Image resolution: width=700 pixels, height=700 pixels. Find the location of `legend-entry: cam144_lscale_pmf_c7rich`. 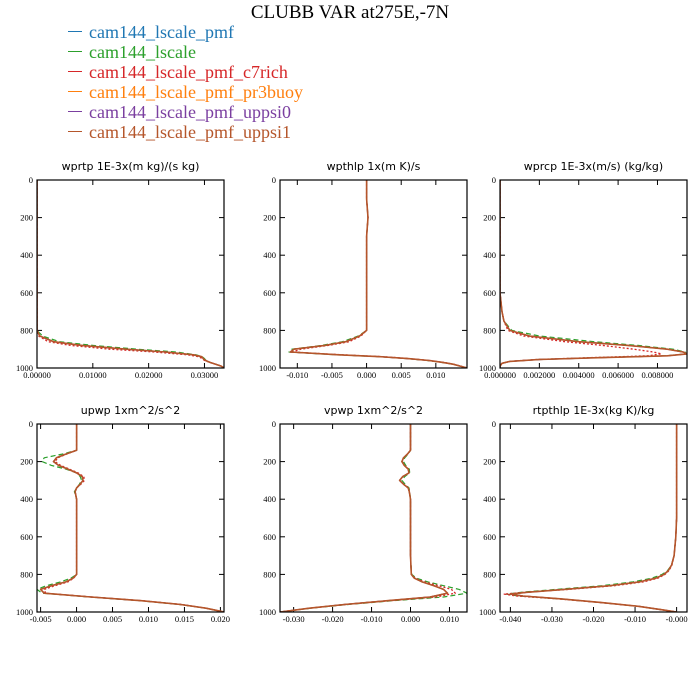

legend-entry: cam144_lscale_pmf_c7rich is located at coordinates (185, 72).